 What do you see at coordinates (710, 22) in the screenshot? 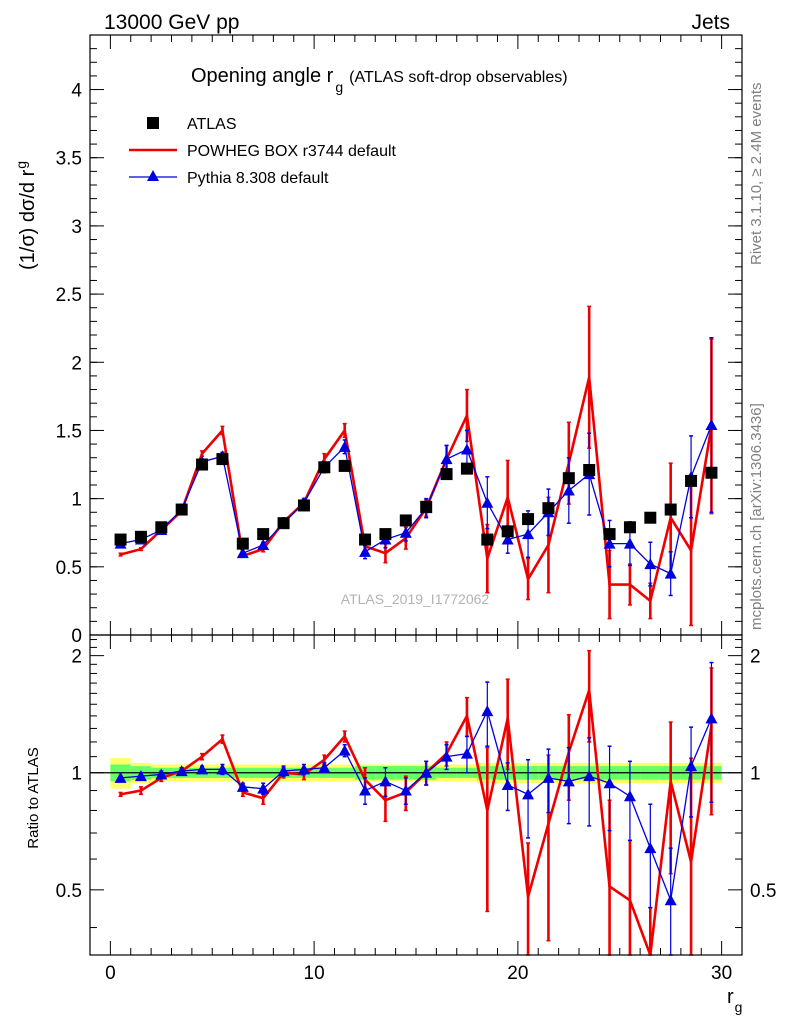
I see `header-right: Jets` at bounding box center [710, 22].